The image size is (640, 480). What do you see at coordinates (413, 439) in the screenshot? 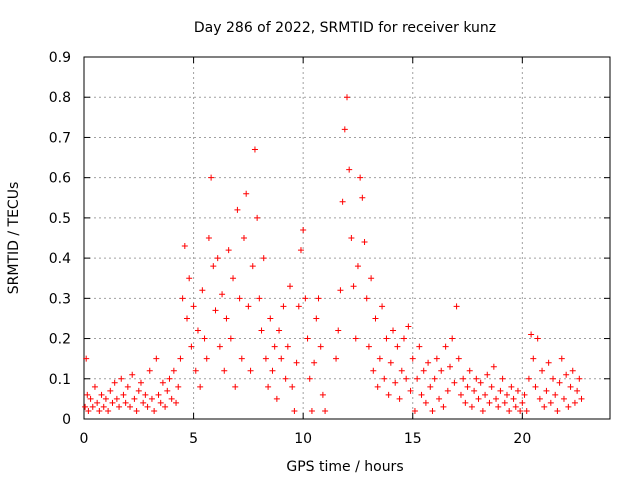
I see `x-tick-label: 15` at bounding box center [413, 439].